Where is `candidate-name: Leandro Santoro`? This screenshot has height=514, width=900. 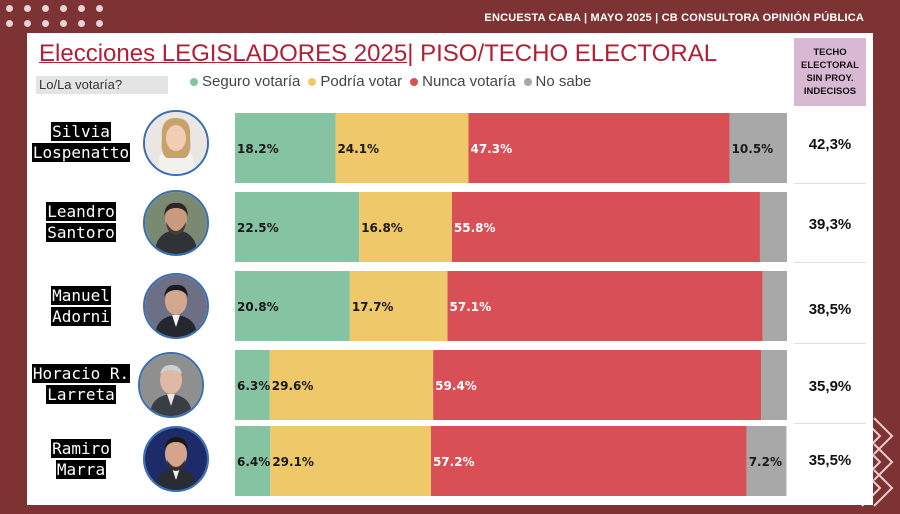
candidate-name: Leandro Santoro is located at coordinates (81, 222).